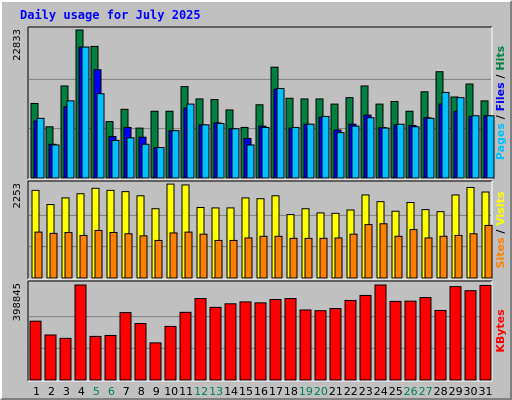 The image size is (512, 400). What do you see at coordinates (396, 391) in the screenshot?
I see `x-tick-label-day-25: 25` at bounding box center [396, 391].